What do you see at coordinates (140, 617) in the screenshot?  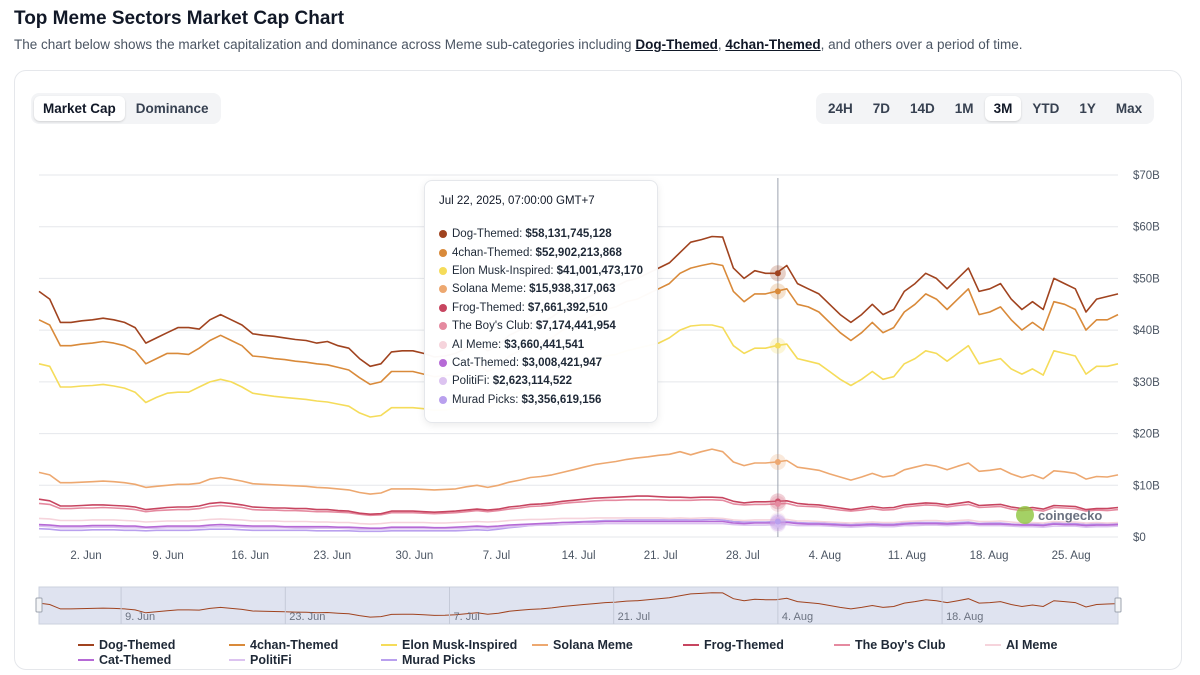 I see `navigator-tick-label: 9. Jun` at bounding box center [140, 617].